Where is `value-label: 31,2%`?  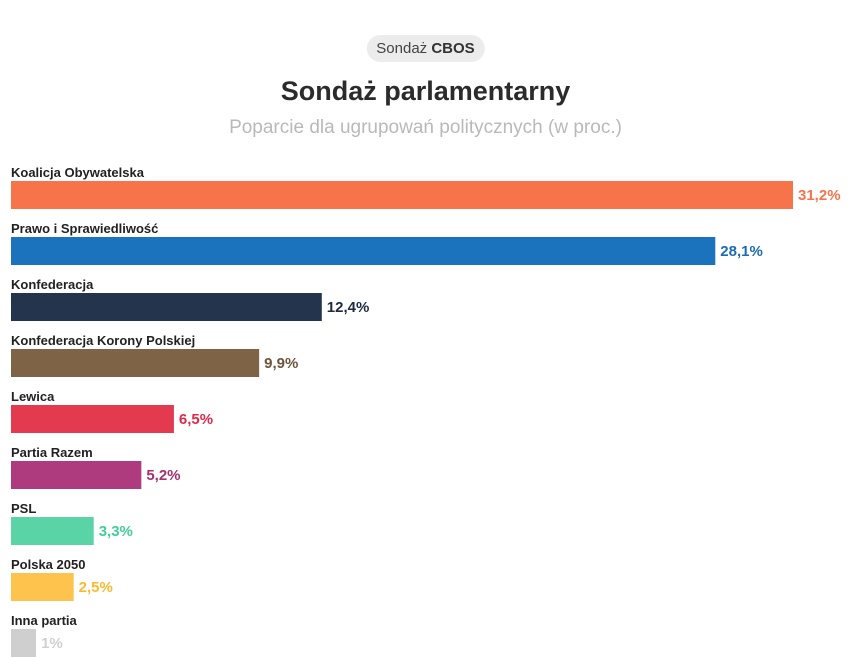 value-label: 31,2% is located at coordinates (819, 195).